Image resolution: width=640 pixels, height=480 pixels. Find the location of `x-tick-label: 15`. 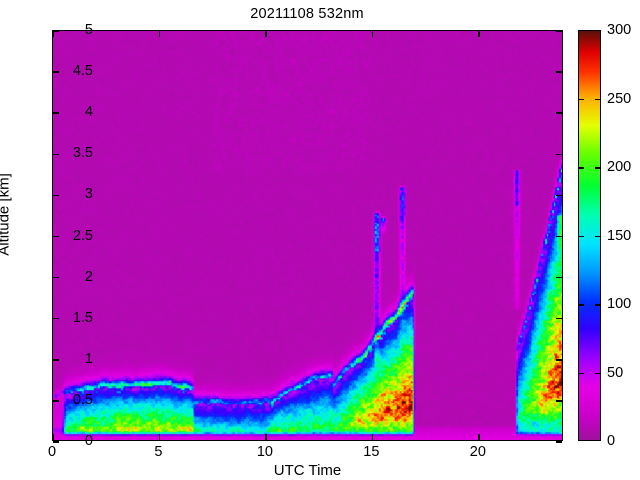

x-tick-label: 15 is located at coordinates (371, 452).